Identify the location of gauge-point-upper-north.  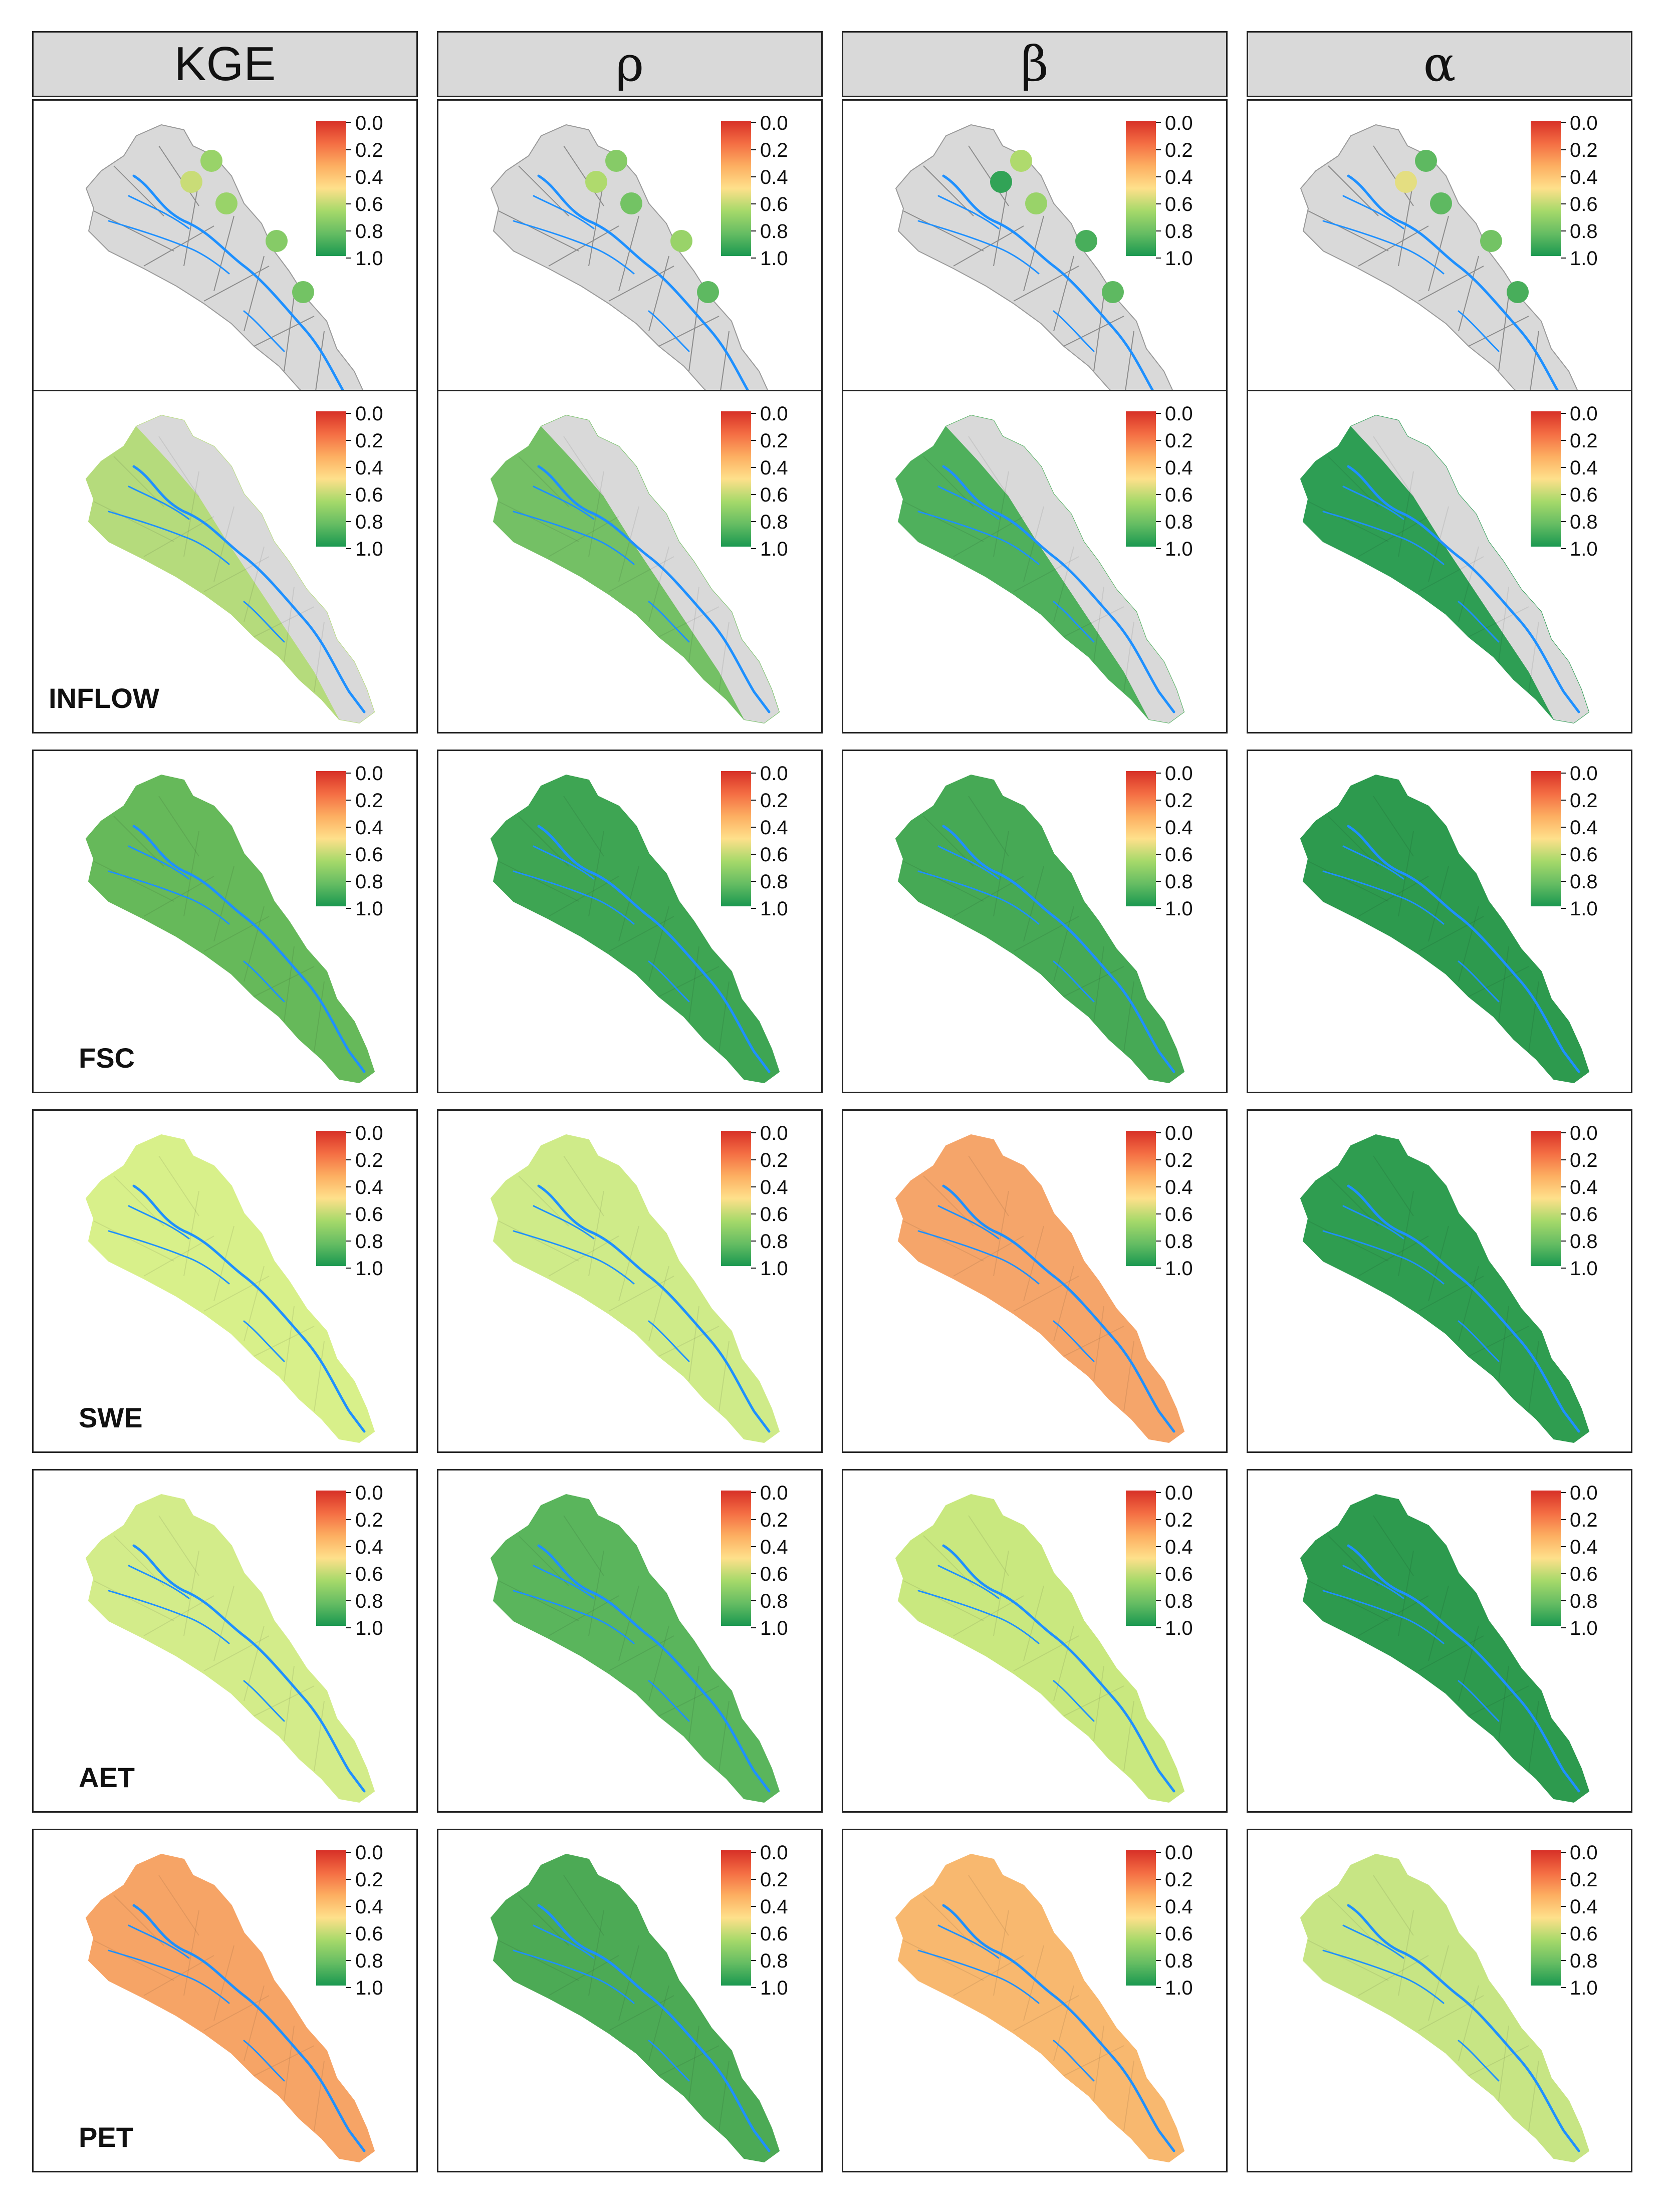
(1021, 161).